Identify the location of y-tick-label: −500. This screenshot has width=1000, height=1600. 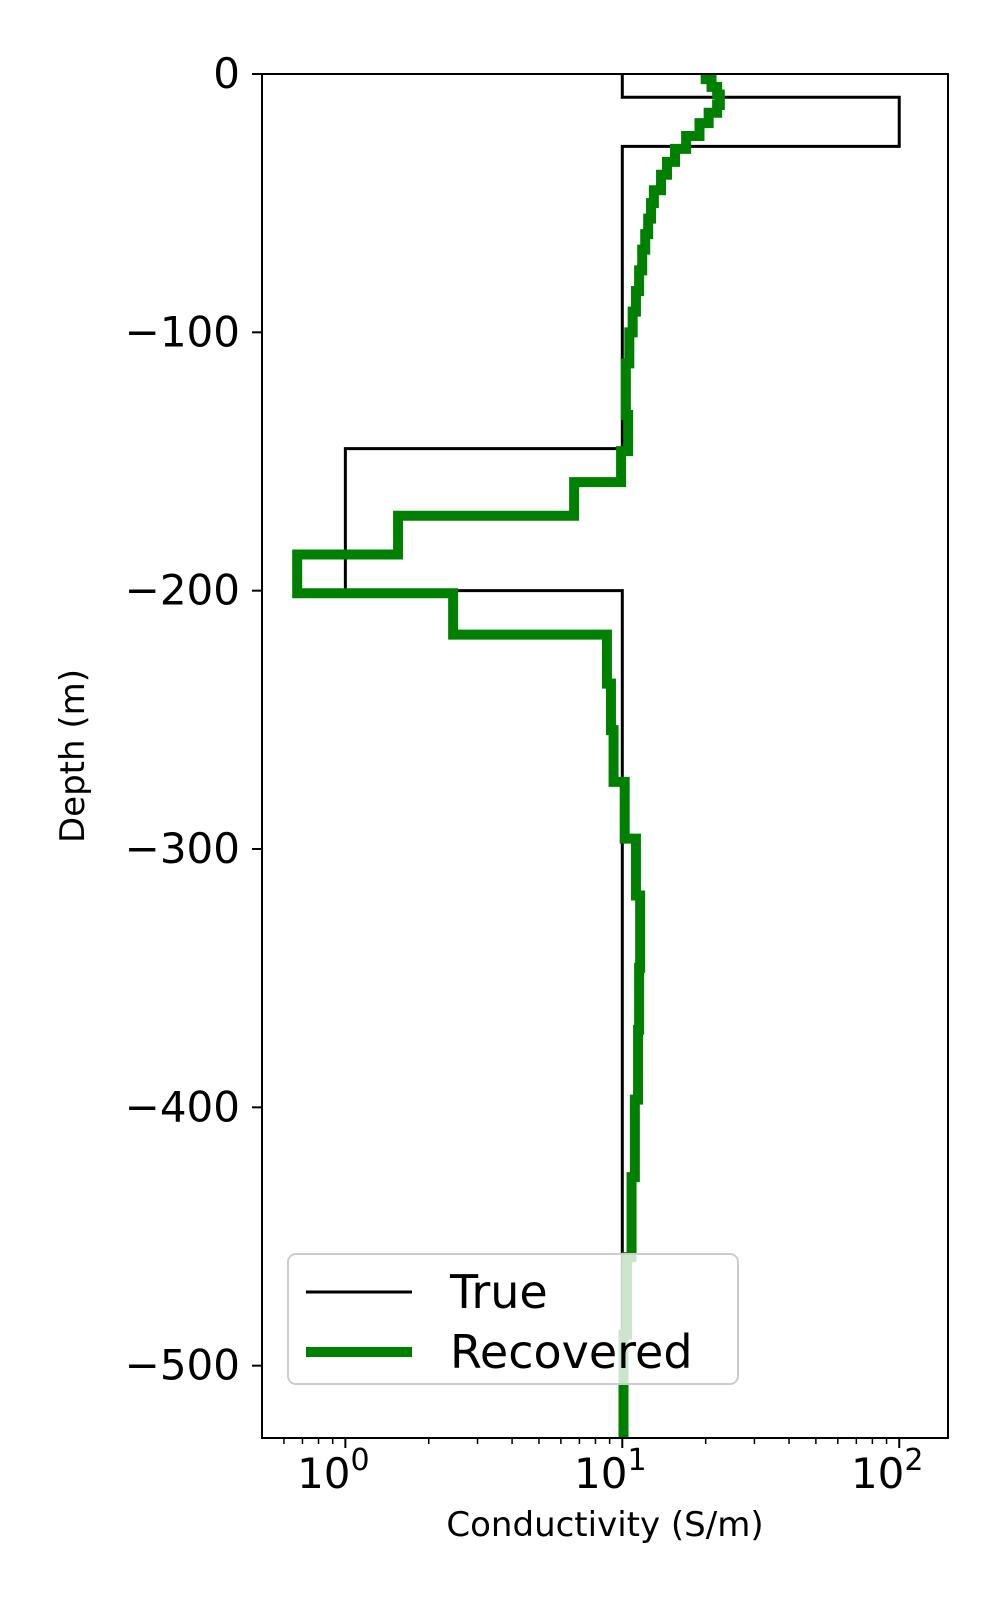
(182, 1365).